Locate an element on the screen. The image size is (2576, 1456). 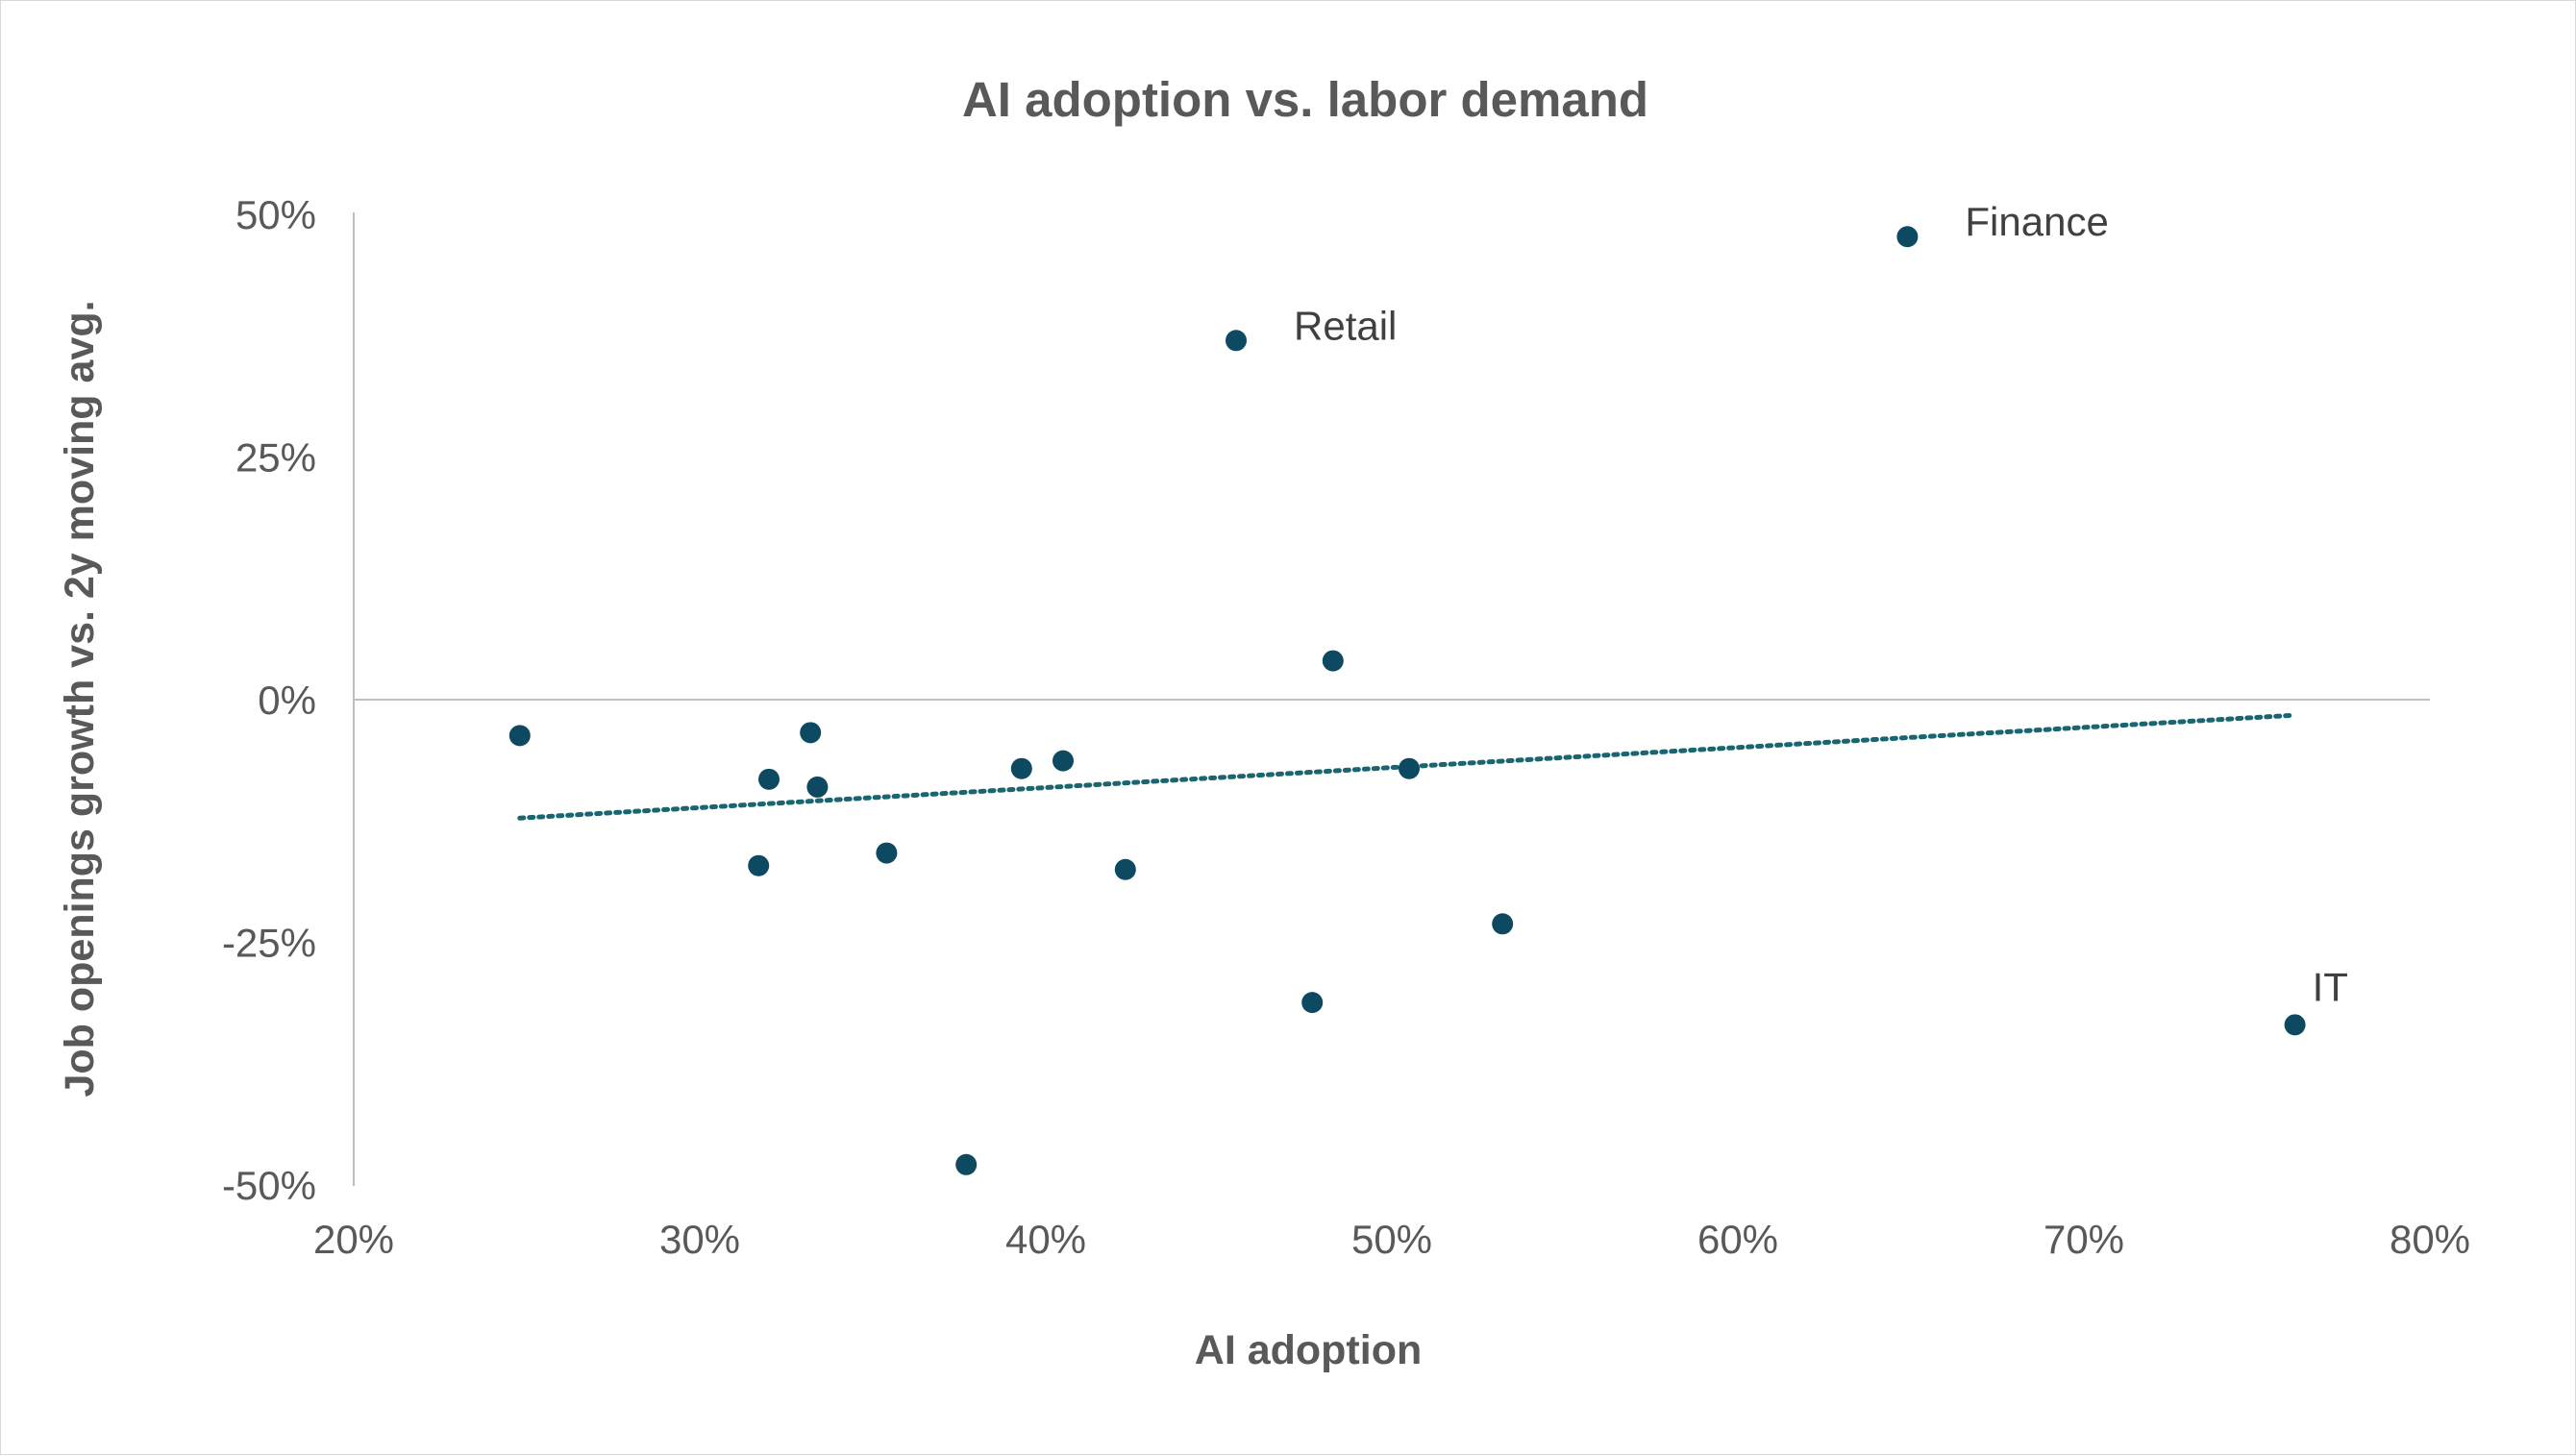
y-tick-label: 0% is located at coordinates (287, 701).